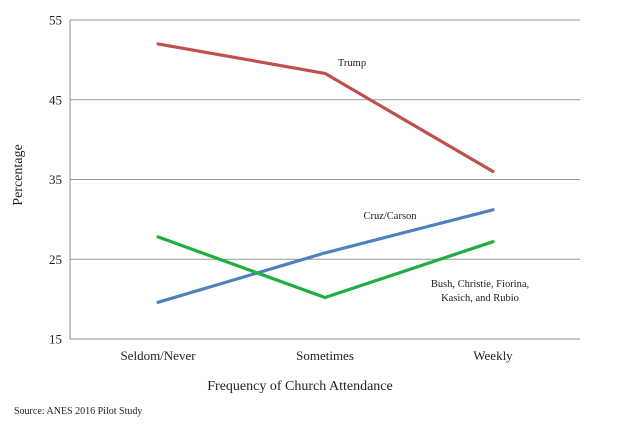 The height and width of the screenshot is (435, 620). Describe the element at coordinates (325, 355) in the screenshot. I see `x-tick-label: Sometimes` at that location.